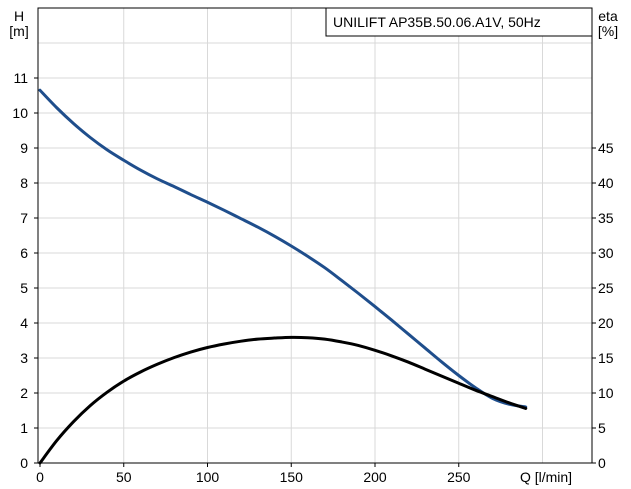 This screenshot has height=489, width=631. Describe the element at coordinates (208, 477) in the screenshot. I see `x-tick-label: 100` at that location.